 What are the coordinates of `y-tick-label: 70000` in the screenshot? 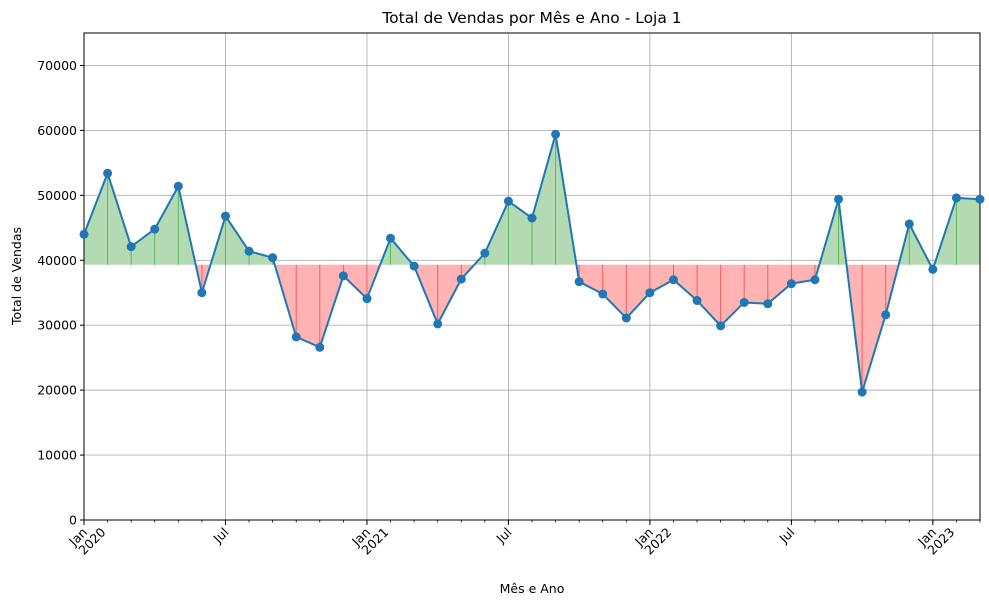 It's located at (57, 65).